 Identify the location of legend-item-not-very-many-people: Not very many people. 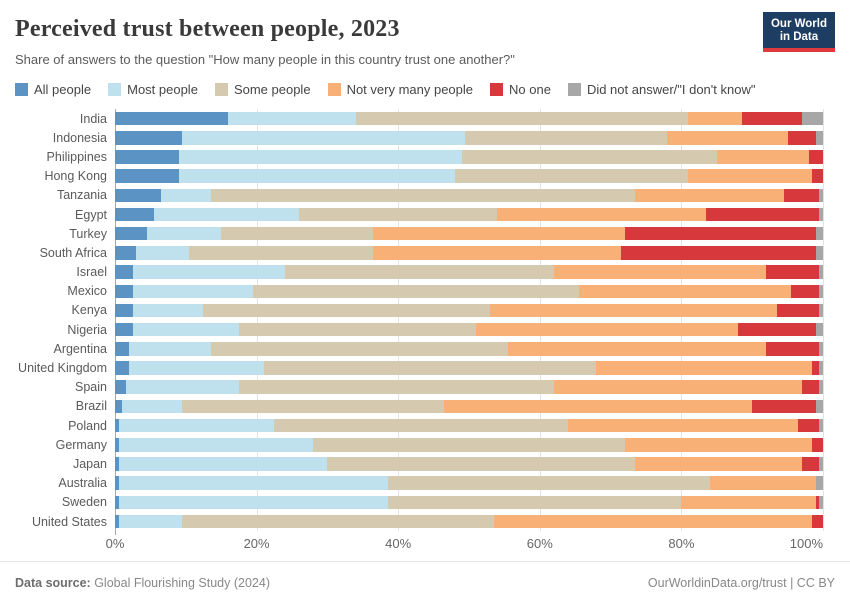
(400, 89).